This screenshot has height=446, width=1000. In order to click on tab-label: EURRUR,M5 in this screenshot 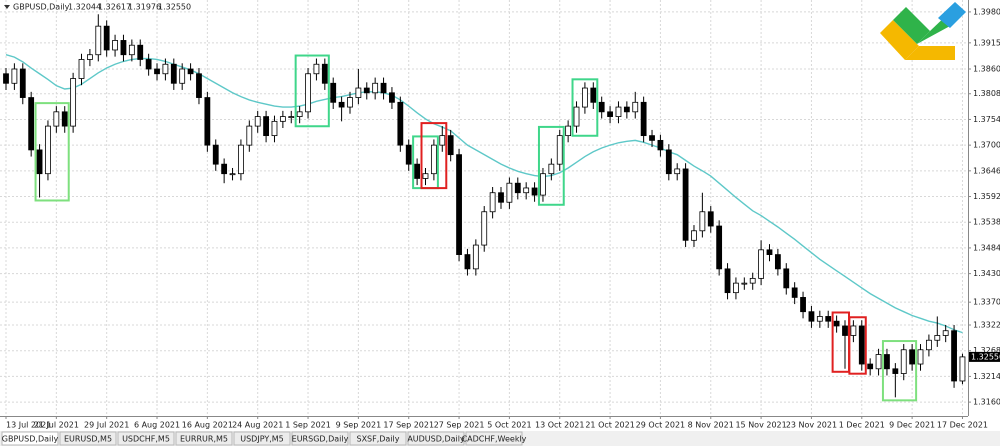, I will do `click(204, 439)`.